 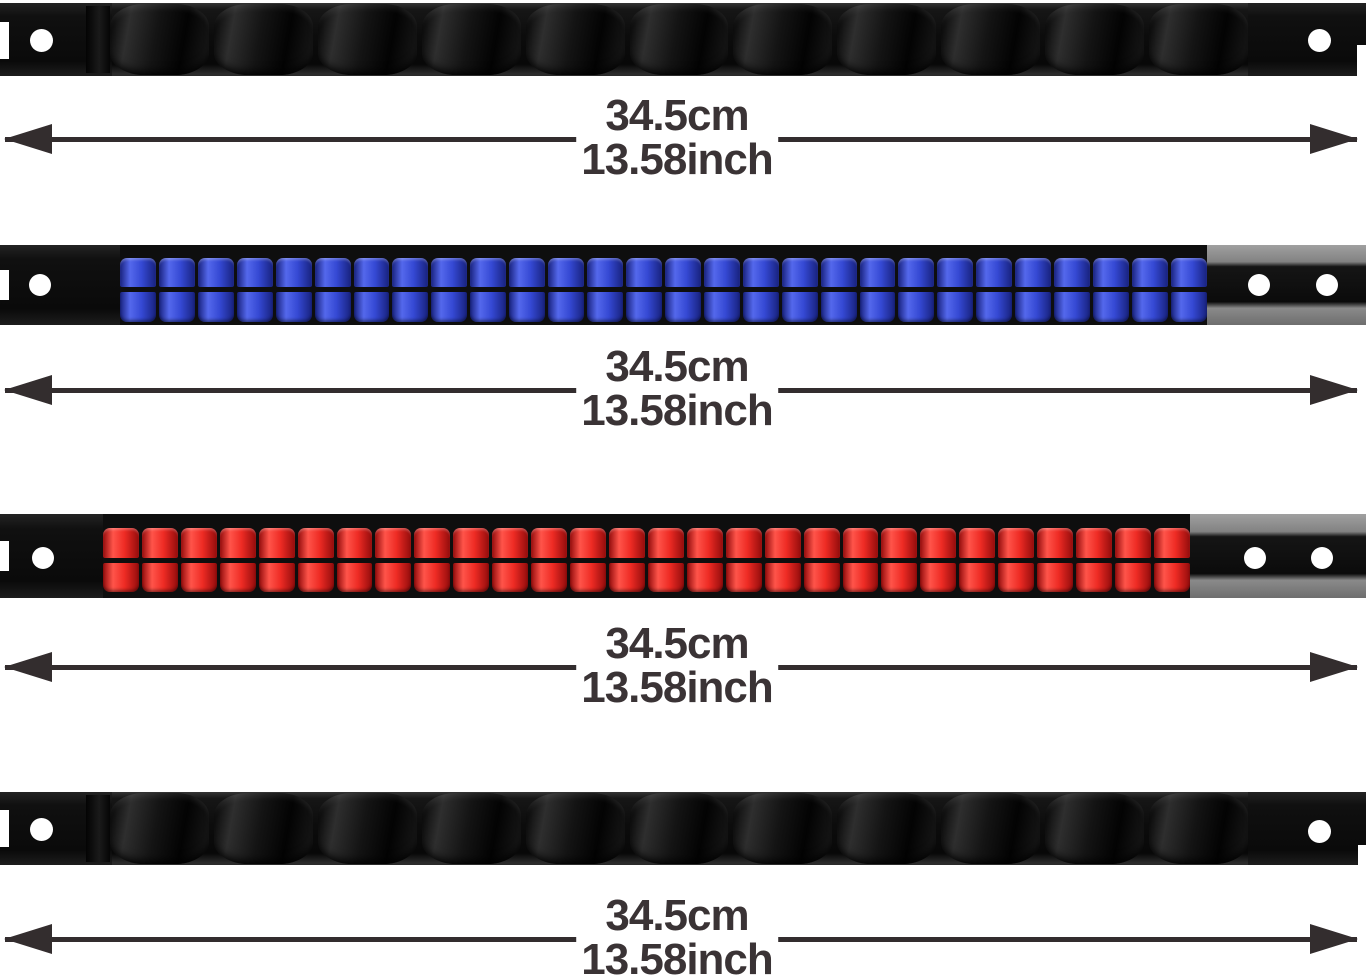 What do you see at coordinates (683, 556) in the screenshot?
I see `socket-rail-red` at bounding box center [683, 556].